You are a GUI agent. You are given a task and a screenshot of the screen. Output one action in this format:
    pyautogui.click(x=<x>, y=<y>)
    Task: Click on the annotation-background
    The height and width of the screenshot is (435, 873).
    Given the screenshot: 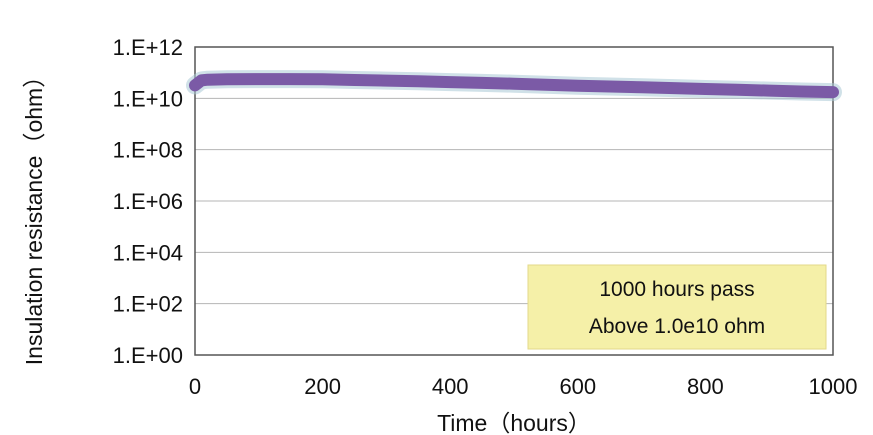 What is the action you would take?
    pyautogui.click(x=677, y=307)
    